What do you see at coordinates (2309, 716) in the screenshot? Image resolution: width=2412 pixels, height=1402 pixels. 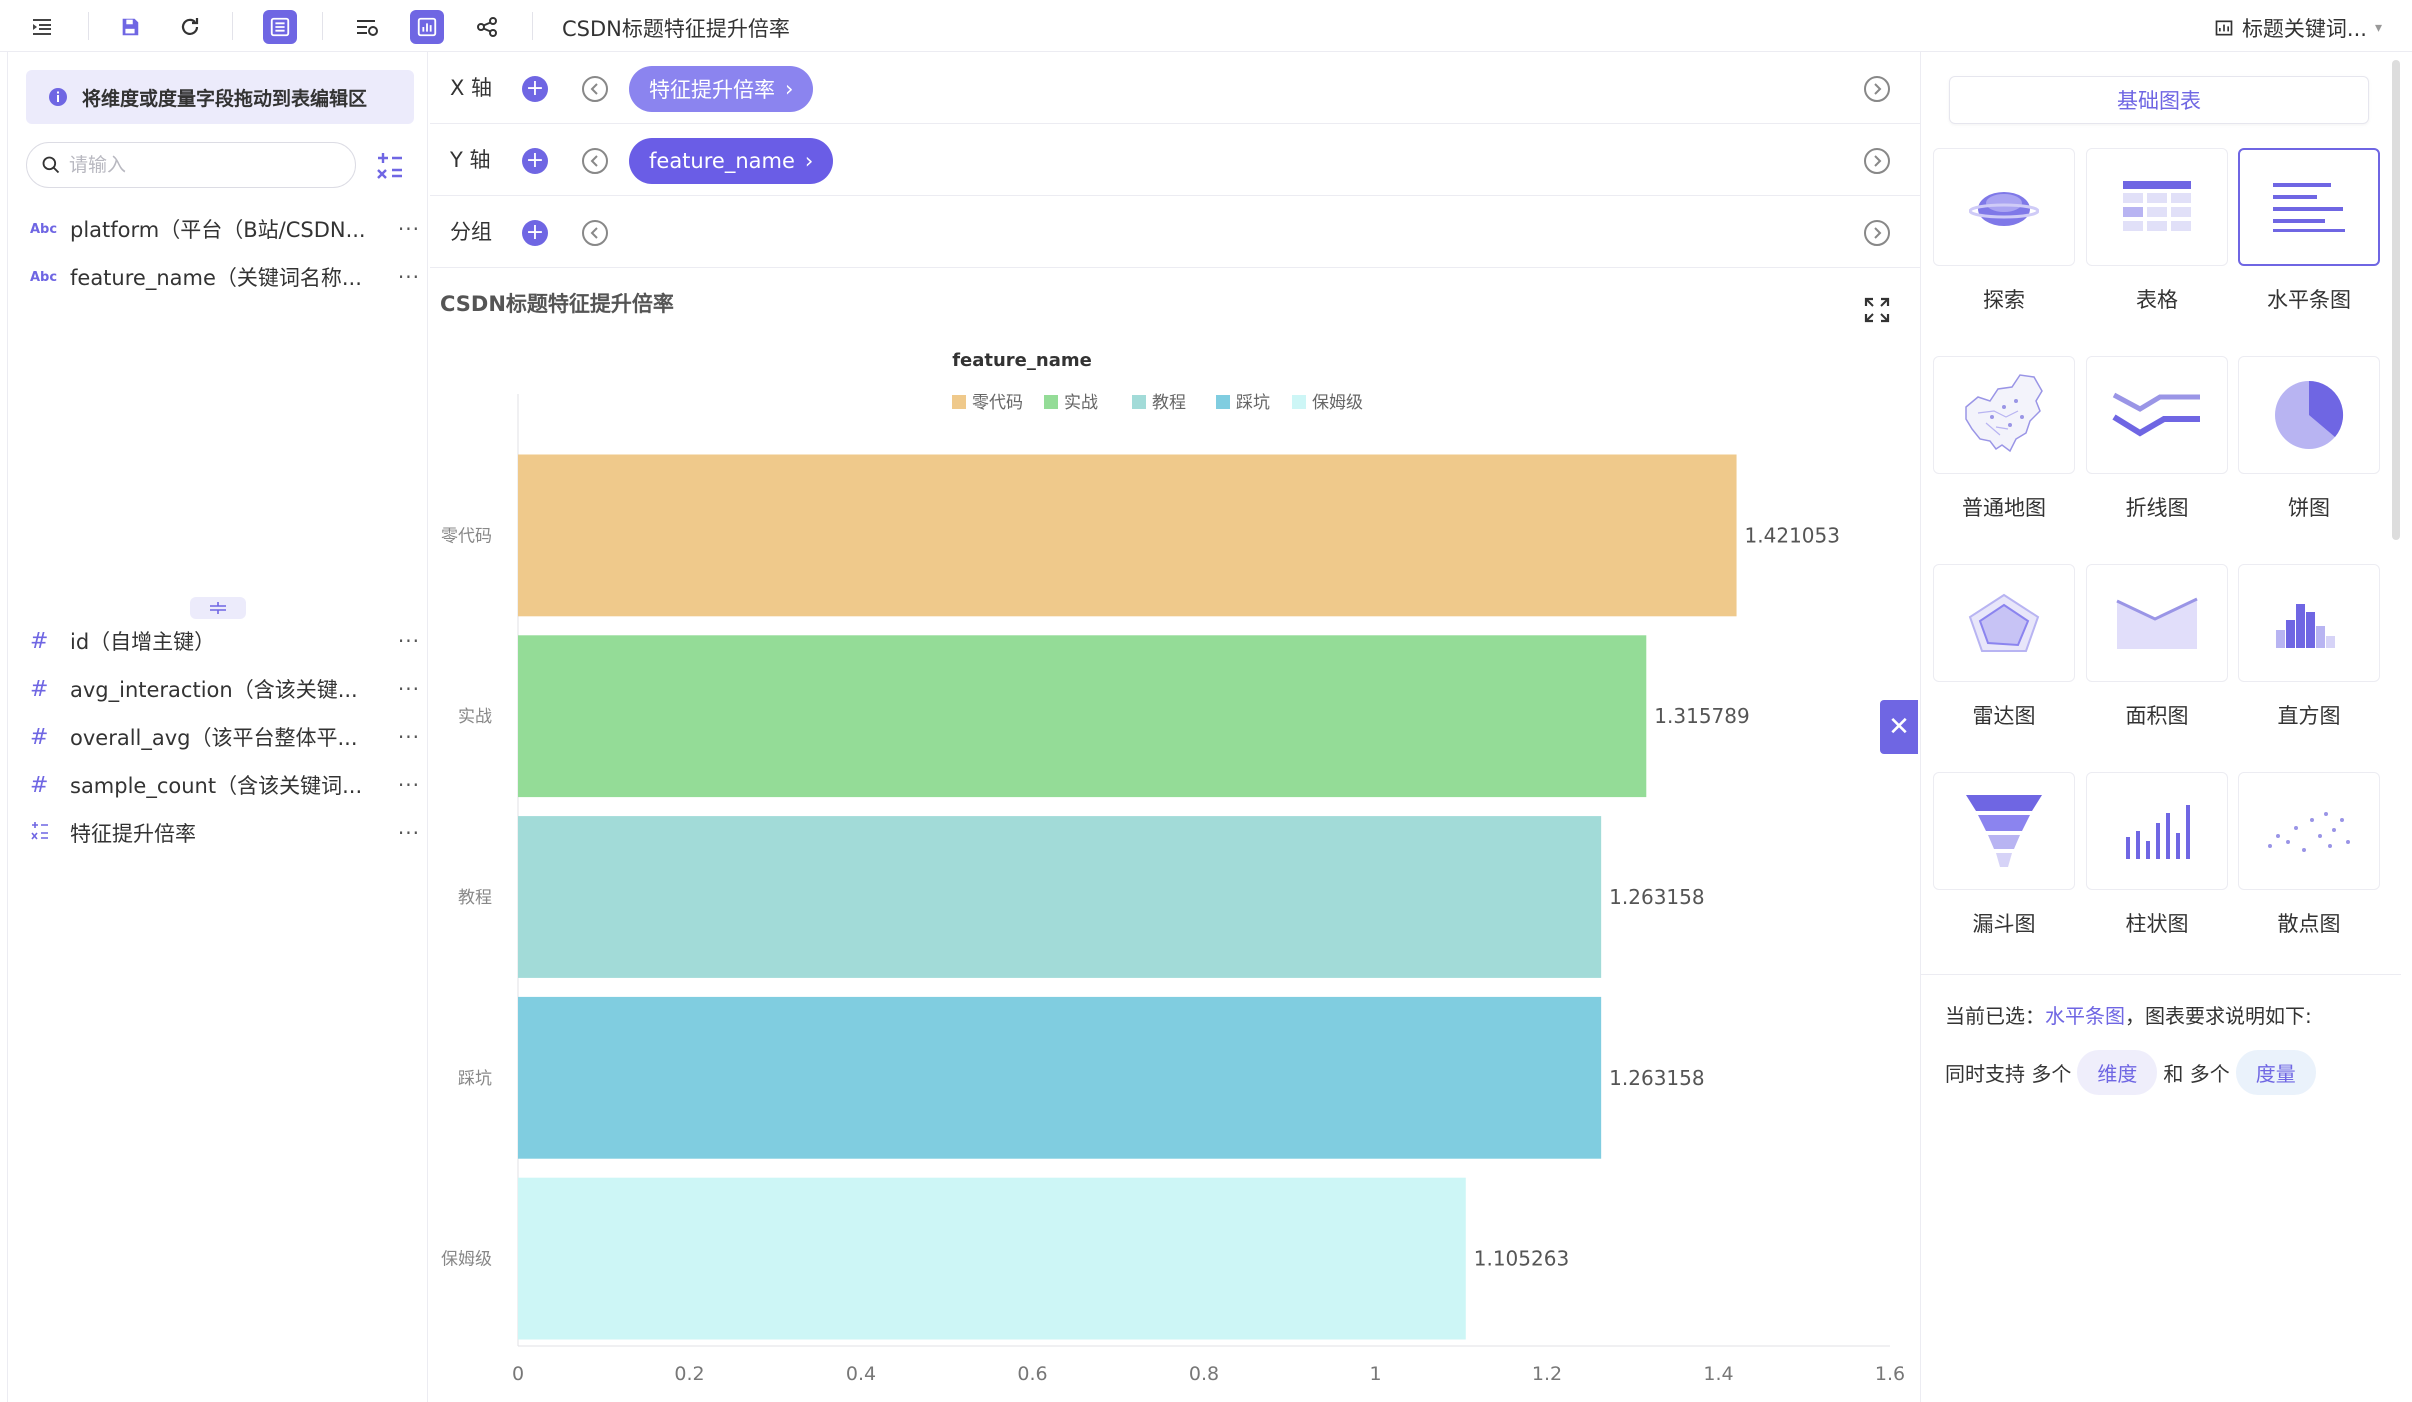 I see `chart-type-label: 直方图` at bounding box center [2309, 716].